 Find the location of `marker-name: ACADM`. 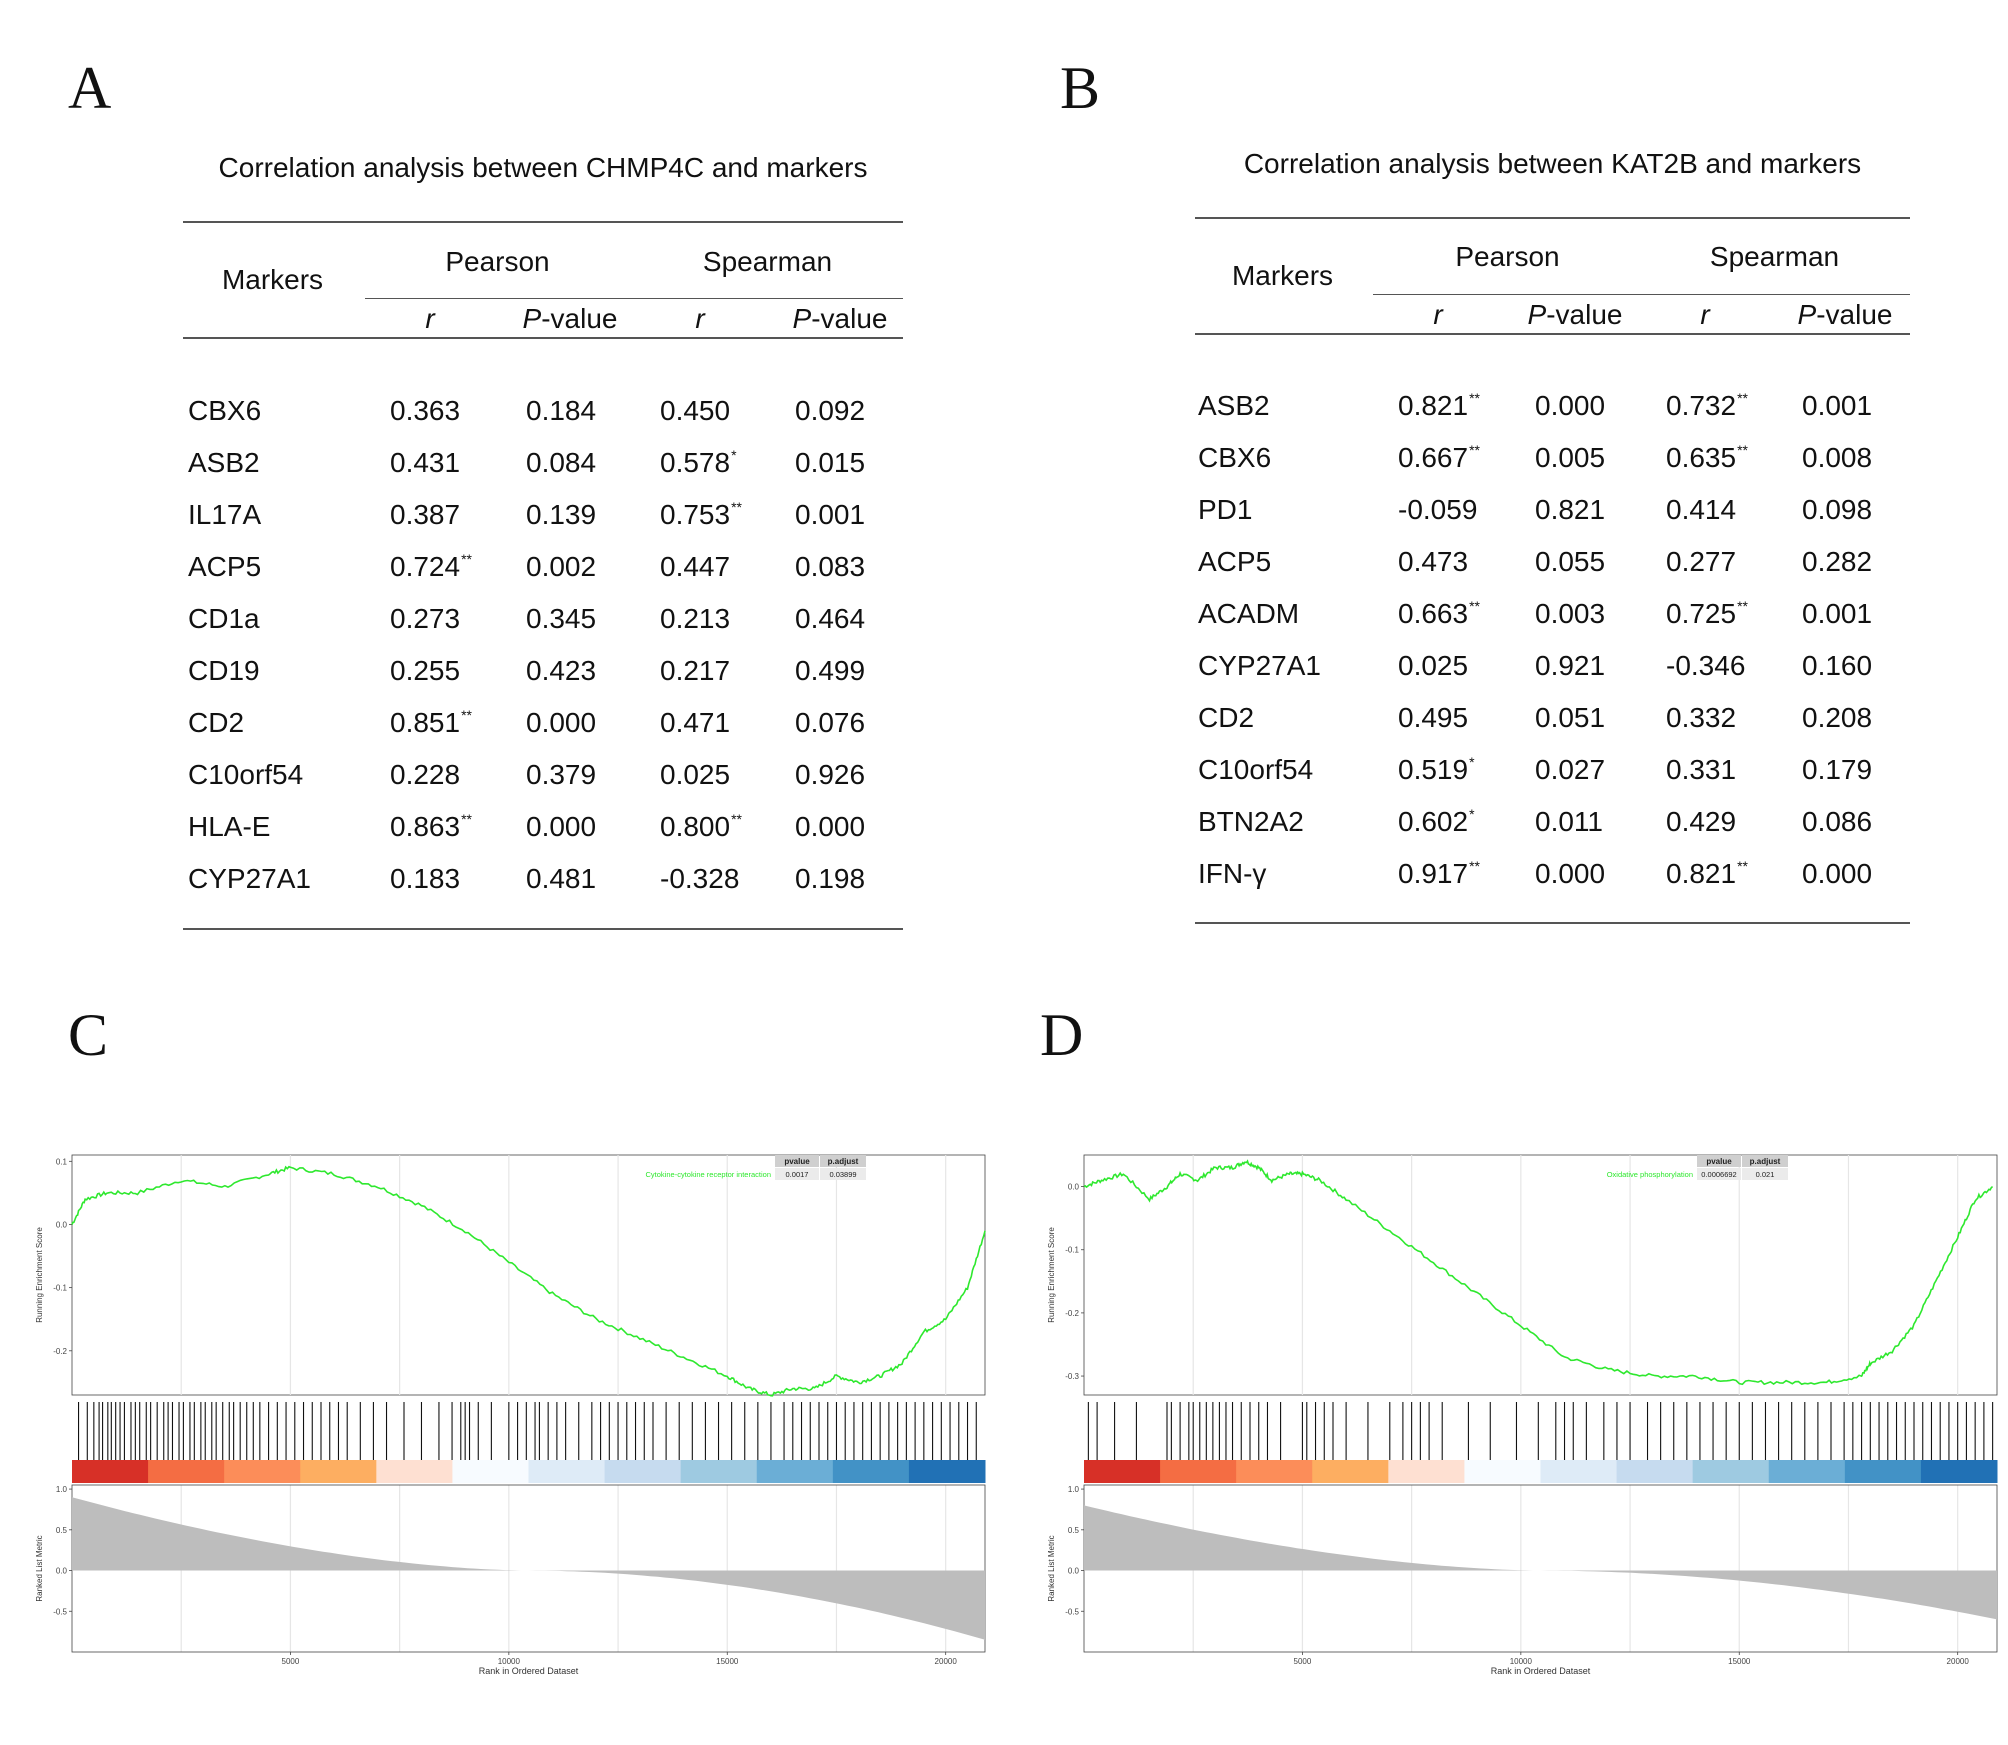

marker-name: ACADM is located at coordinates (1249, 613).